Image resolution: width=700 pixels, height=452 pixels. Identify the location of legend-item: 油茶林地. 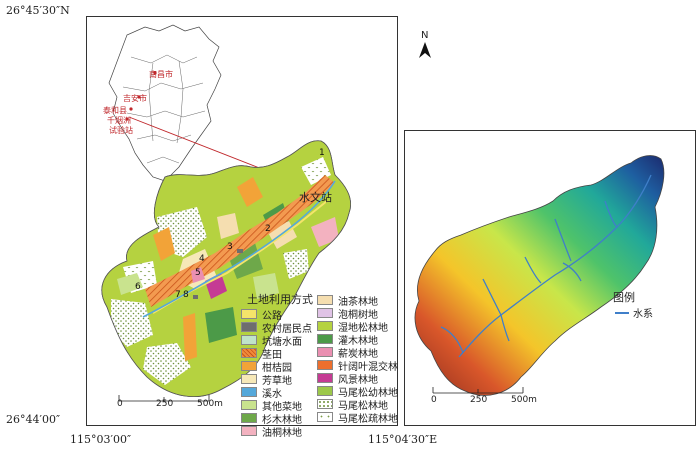
(347, 300).